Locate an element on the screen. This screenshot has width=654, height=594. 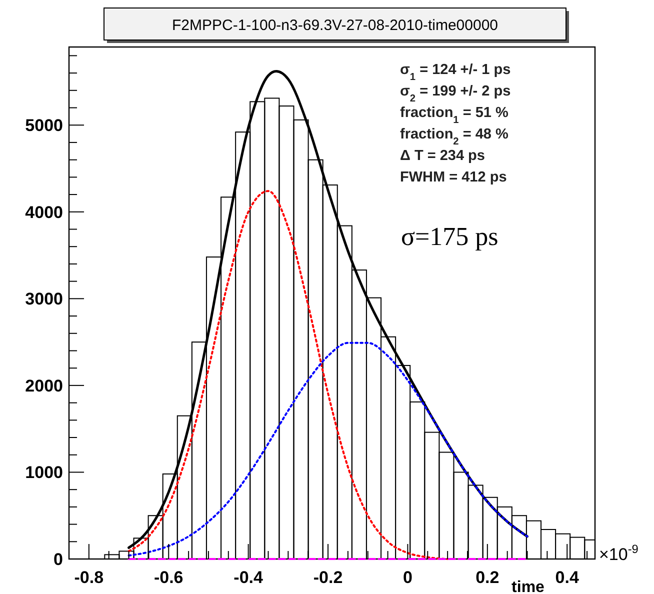
x-tick-label: 0.4 is located at coordinates (567, 577).